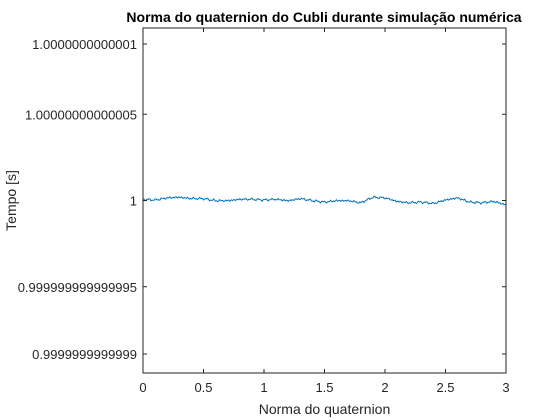  Describe the element at coordinates (133, 201) in the screenshot. I see `y-tick-label: 1` at that location.